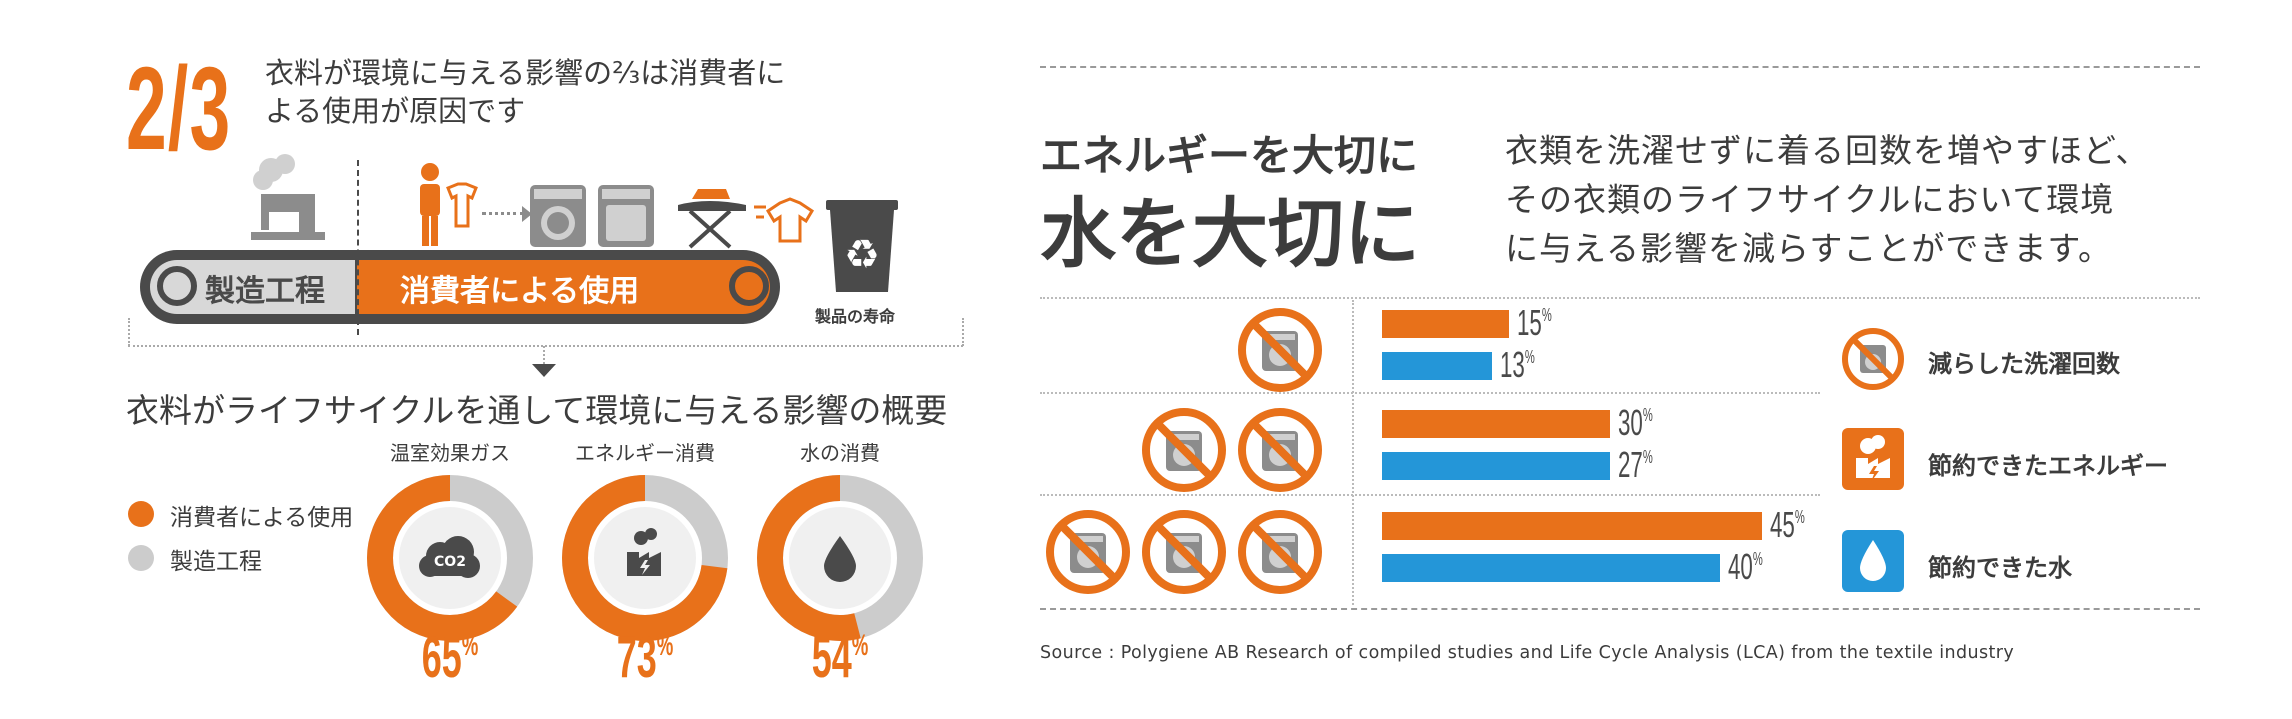 The image size is (2292, 719). I want to click on water-drop-icon, so click(840, 559).